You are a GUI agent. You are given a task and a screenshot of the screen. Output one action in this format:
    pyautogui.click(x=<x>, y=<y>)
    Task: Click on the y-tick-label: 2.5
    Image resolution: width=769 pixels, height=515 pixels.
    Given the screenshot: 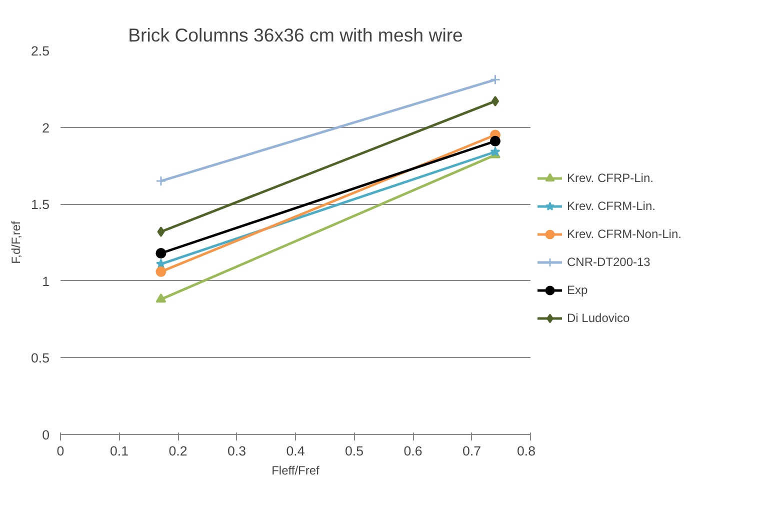 What is the action you would take?
    pyautogui.click(x=40, y=51)
    